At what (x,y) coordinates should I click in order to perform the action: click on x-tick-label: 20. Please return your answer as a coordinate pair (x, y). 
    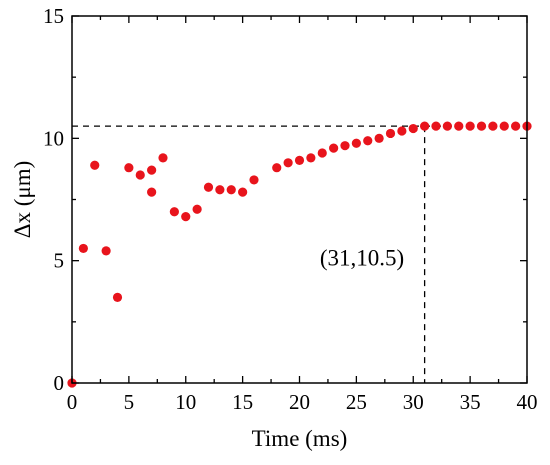
    Looking at the image, I should click on (299, 402).